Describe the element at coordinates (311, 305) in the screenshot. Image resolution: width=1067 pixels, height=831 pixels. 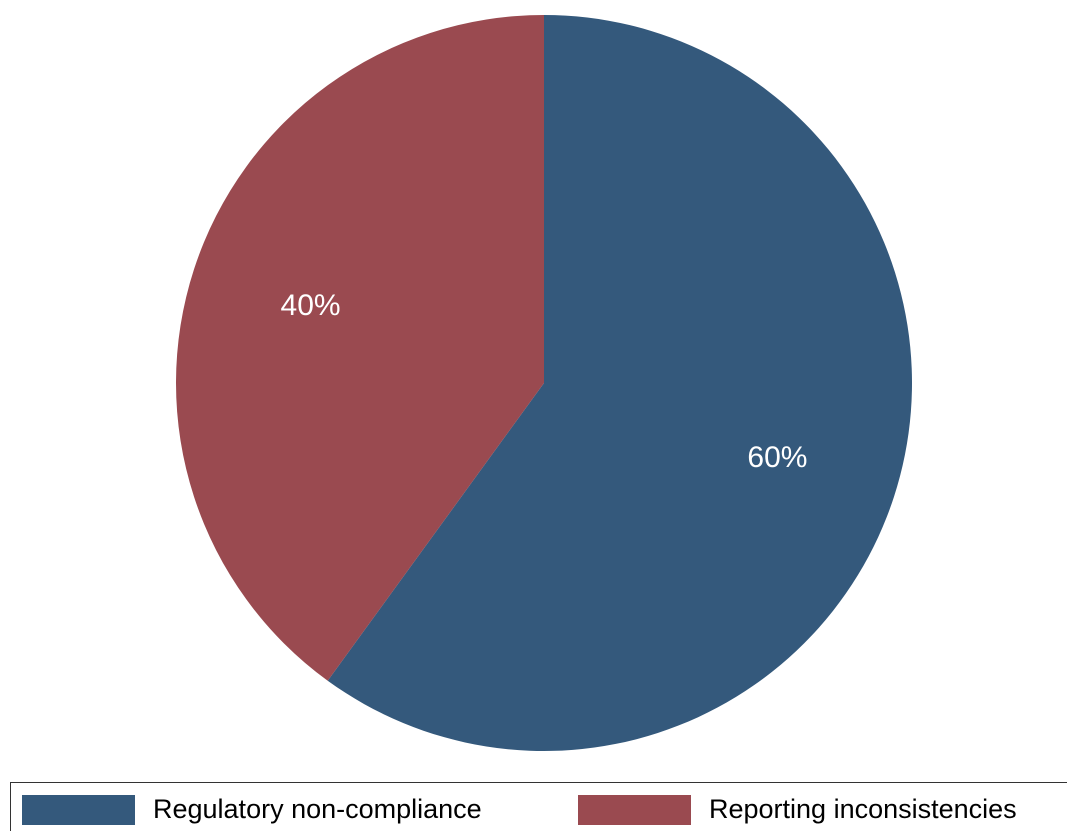
I see `value-label: 40%` at that location.